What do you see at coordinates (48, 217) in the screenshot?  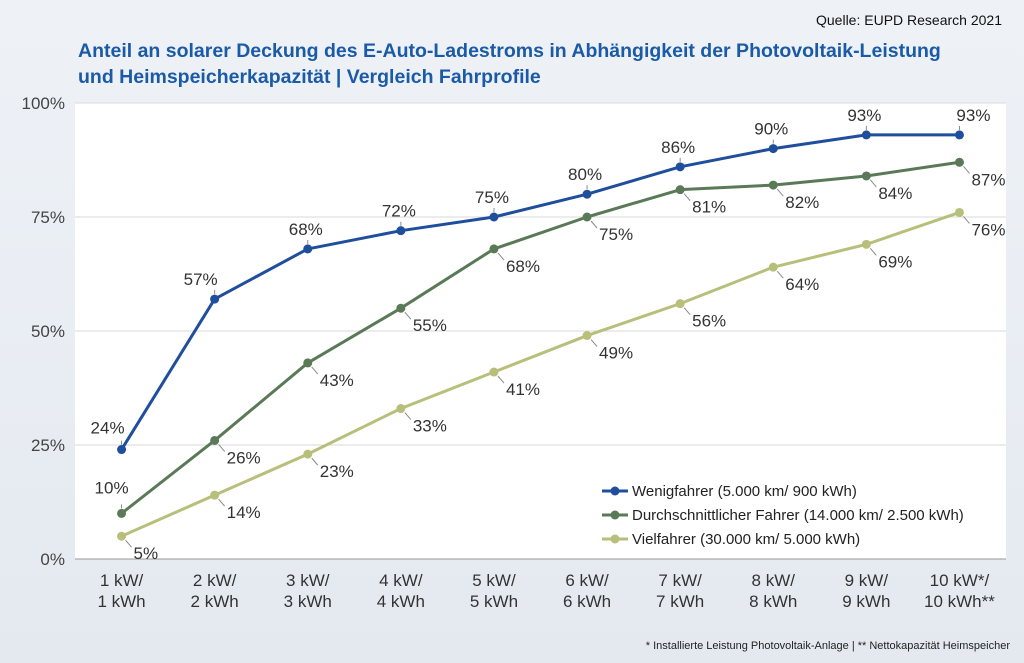 I see `y-tick-label: 75%` at bounding box center [48, 217].